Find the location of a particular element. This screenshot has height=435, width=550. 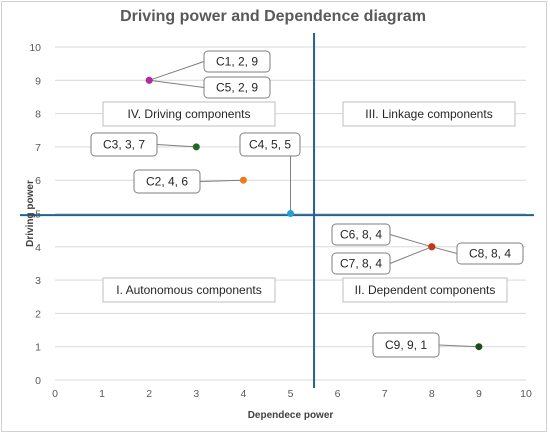

x-tick-label: 5 is located at coordinates (291, 394).